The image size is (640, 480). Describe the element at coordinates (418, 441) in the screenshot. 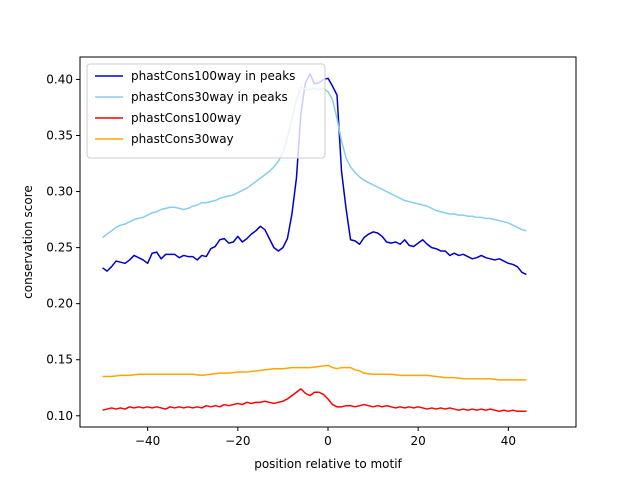

I see `x-tick-label: 20` at that location.